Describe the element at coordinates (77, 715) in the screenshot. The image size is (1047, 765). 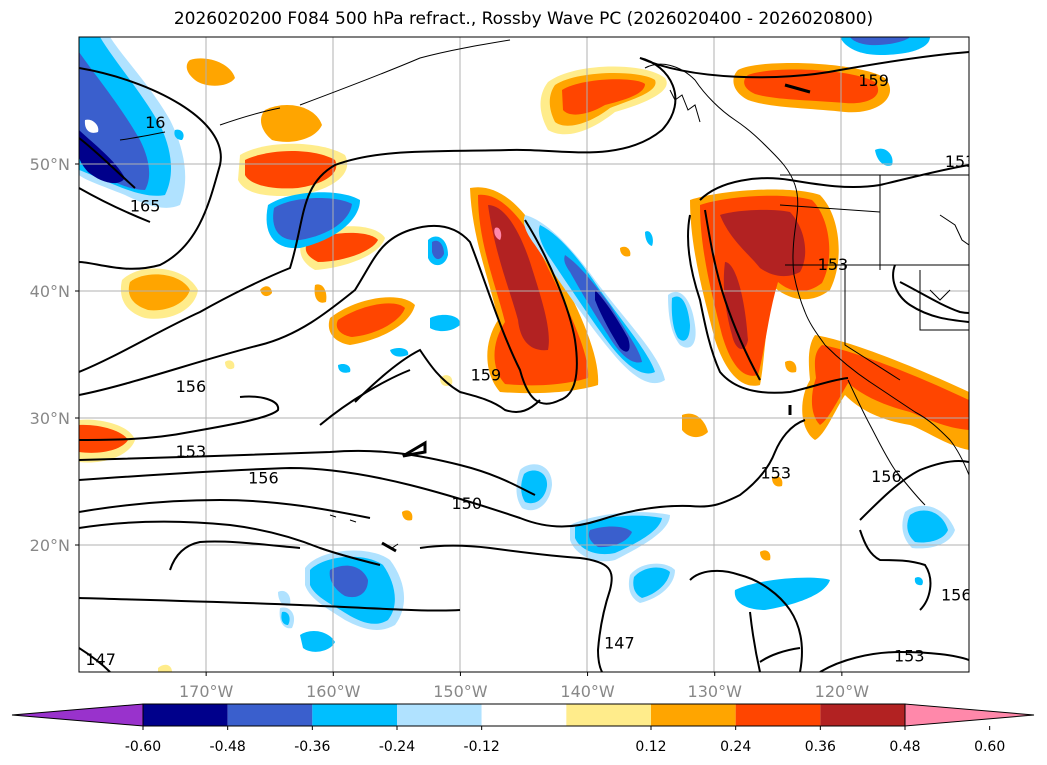
I see `colorbar-extend-low` at that location.